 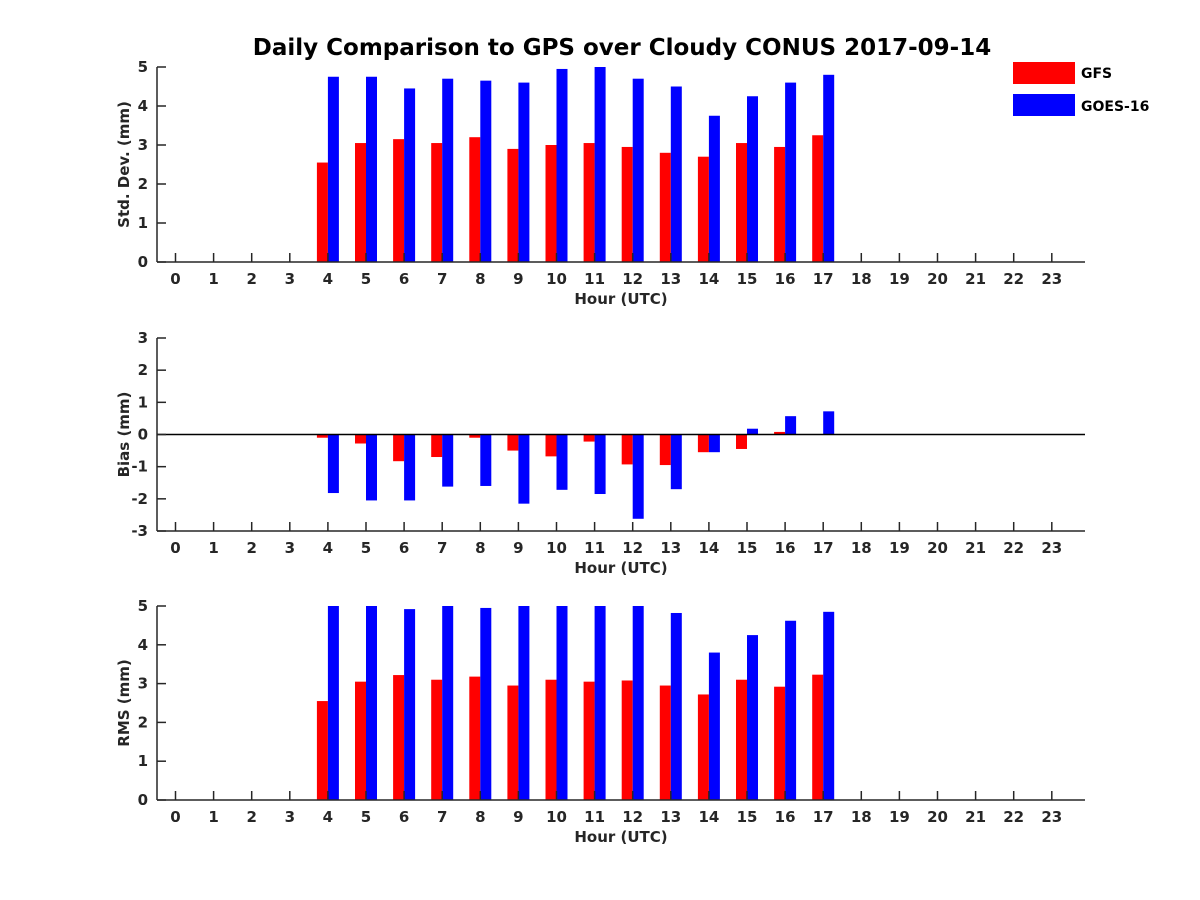 I want to click on rms-xtick-label: 19, so click(x=899, y=817).